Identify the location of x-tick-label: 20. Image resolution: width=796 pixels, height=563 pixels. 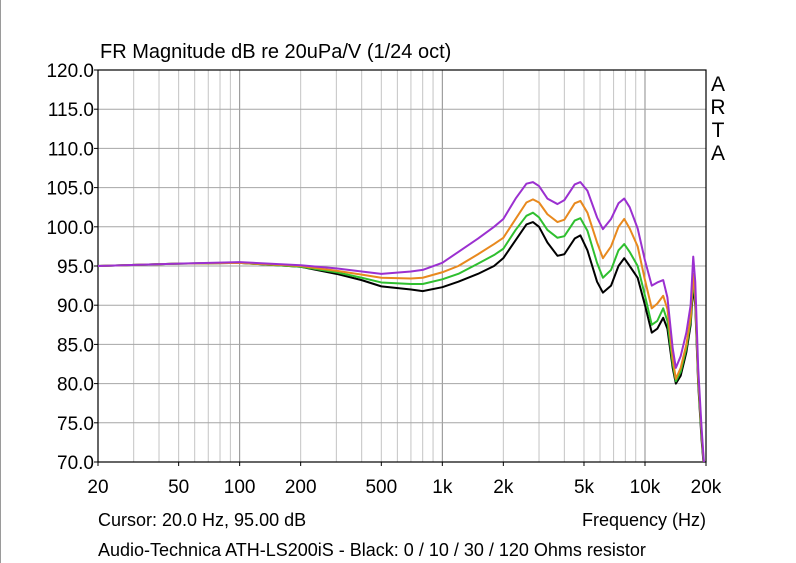
(97, 487).